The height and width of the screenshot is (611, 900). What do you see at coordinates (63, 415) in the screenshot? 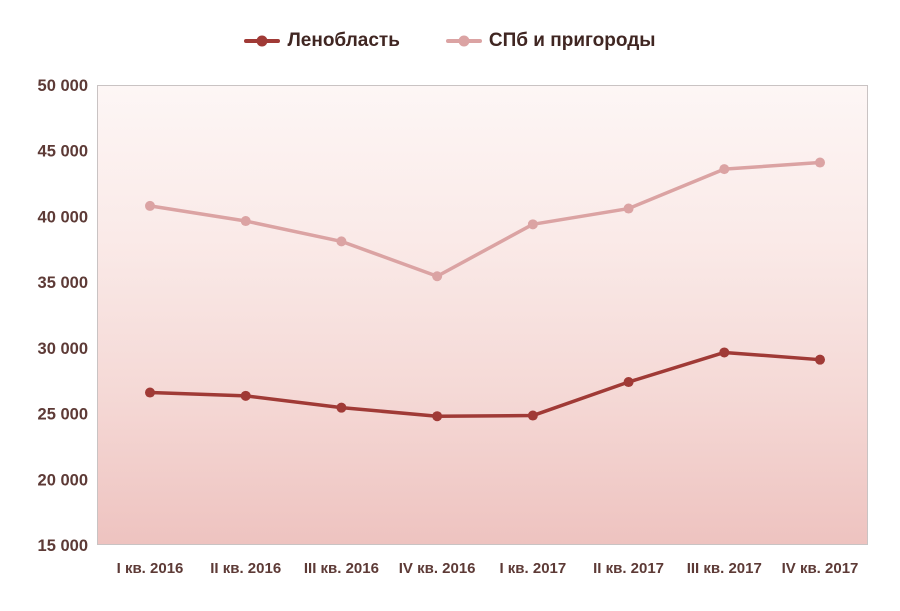
I see `y-axis-tick-label: 25 000` at bounding box center [63, 415].